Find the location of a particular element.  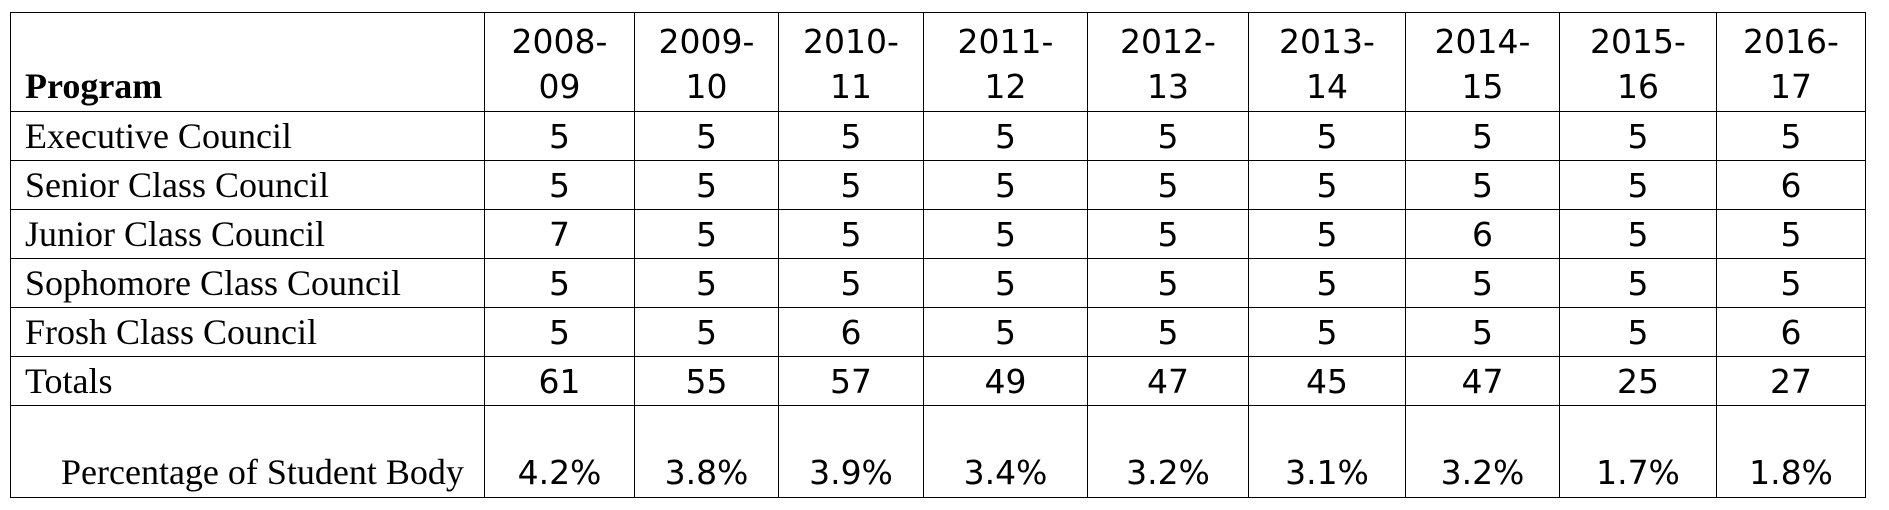

header-cell: 2016-17 is located at coordinates (1791, 62).